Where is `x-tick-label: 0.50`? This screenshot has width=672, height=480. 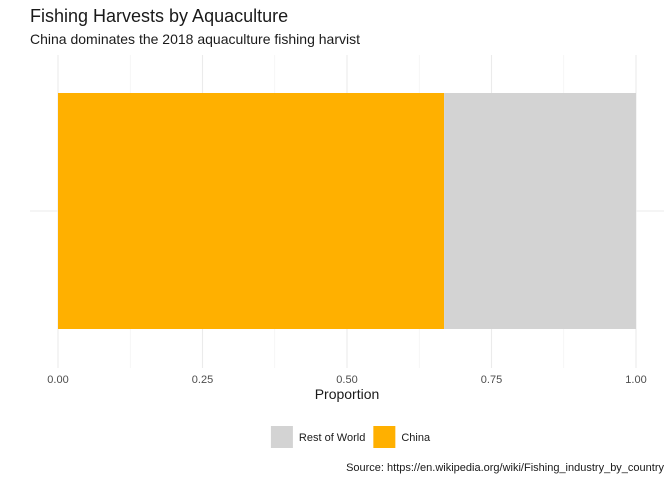
x-tick-label: 0.50 is located at coordinates (346, 380).